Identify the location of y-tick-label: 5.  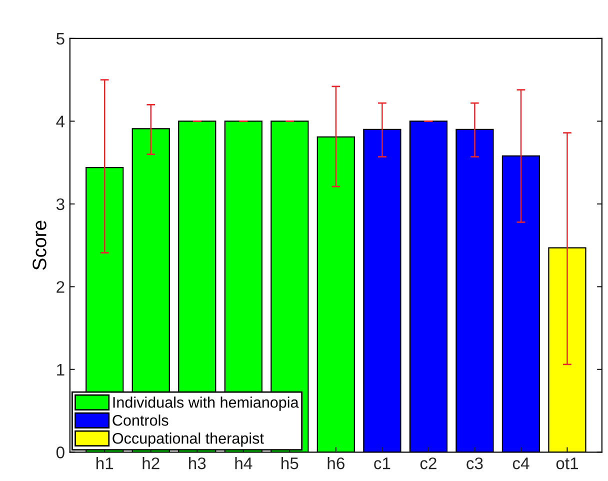
(60, 39).